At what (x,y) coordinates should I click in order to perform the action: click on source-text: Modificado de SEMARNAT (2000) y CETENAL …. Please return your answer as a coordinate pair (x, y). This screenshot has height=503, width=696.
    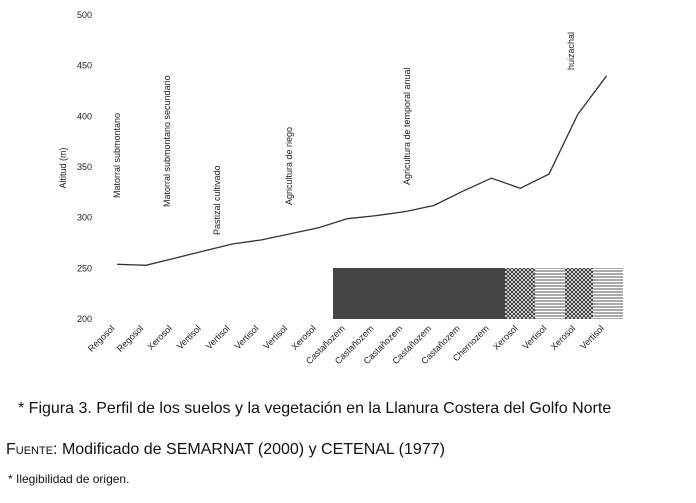
    Looking at the image, I should click on (253, 449).